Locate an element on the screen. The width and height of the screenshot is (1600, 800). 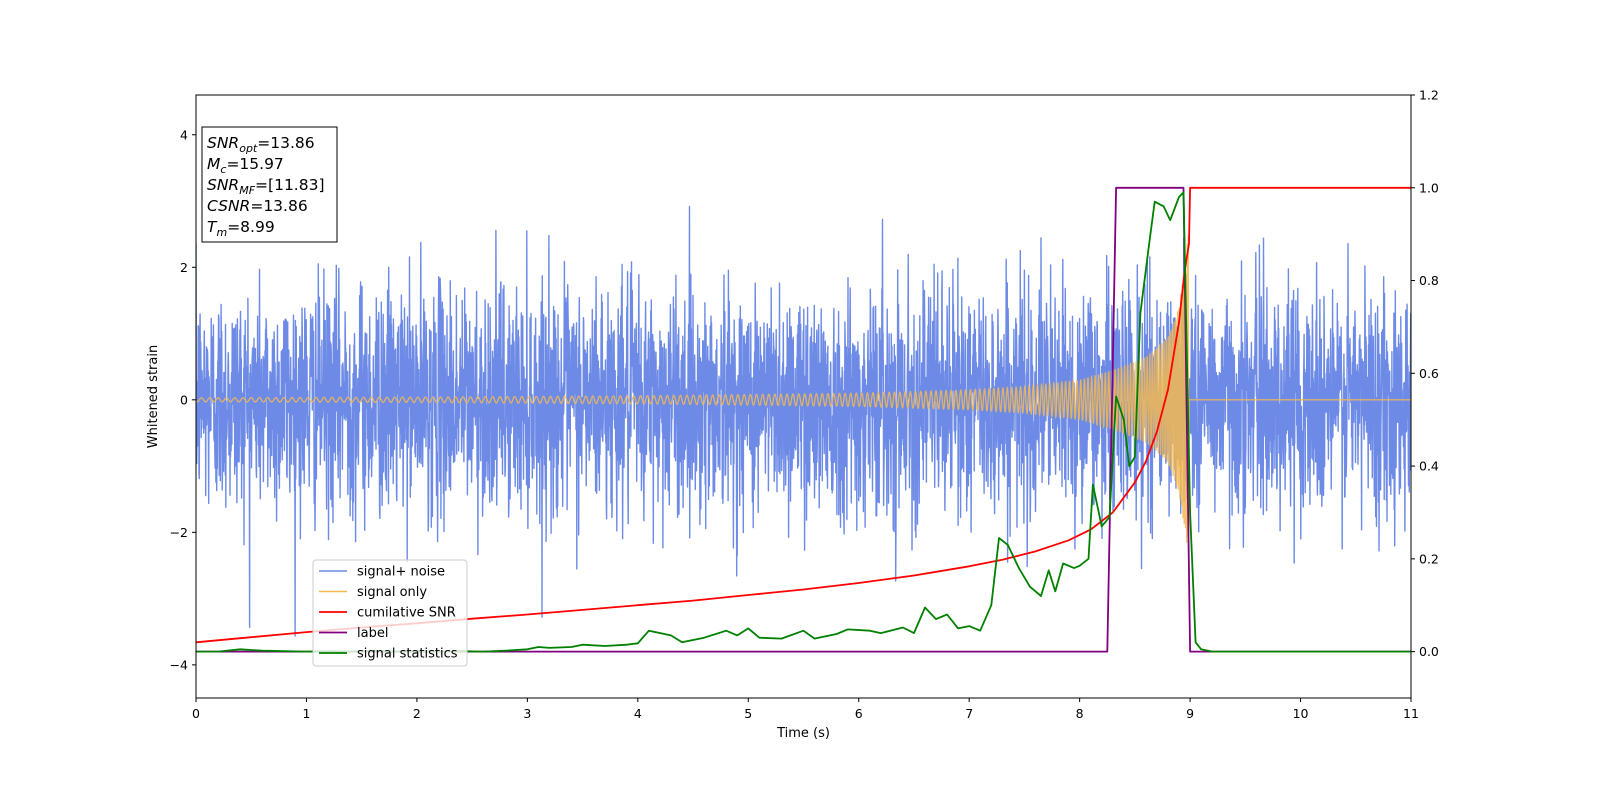
annotation-symbol: CSNR is located at coordinates (228, 206).